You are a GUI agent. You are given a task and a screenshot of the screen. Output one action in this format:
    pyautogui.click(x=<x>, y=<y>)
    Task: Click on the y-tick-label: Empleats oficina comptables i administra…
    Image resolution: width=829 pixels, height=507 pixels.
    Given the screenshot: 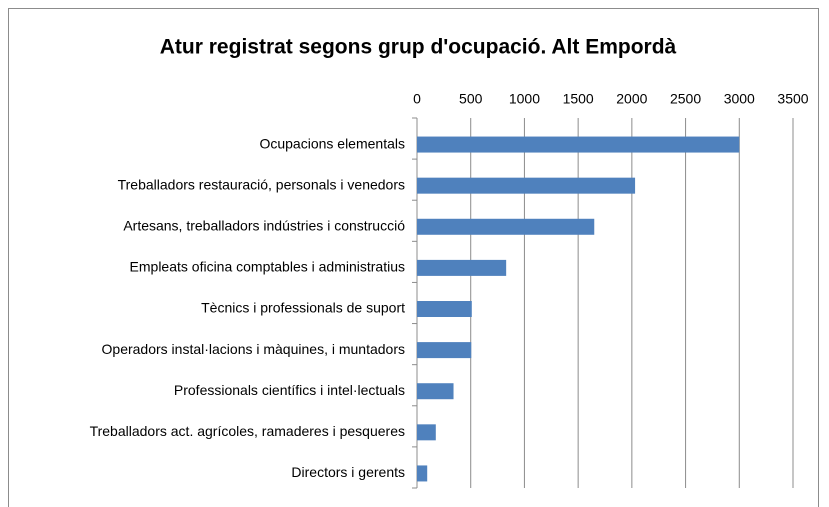 What is the action you would take?
    pyautogui.click(x=267, y=267)
    